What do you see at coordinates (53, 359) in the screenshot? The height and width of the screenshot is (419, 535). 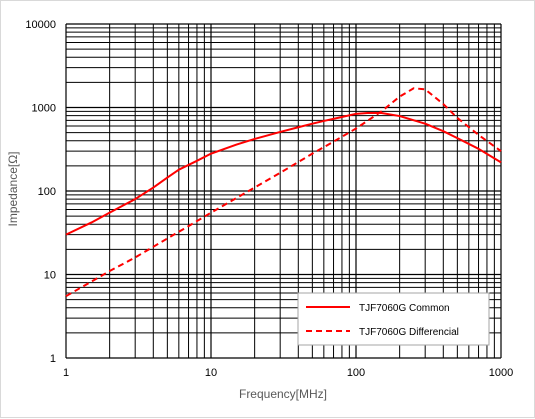 I see `y-tick-label: 1` at bounding box center [53, 359].